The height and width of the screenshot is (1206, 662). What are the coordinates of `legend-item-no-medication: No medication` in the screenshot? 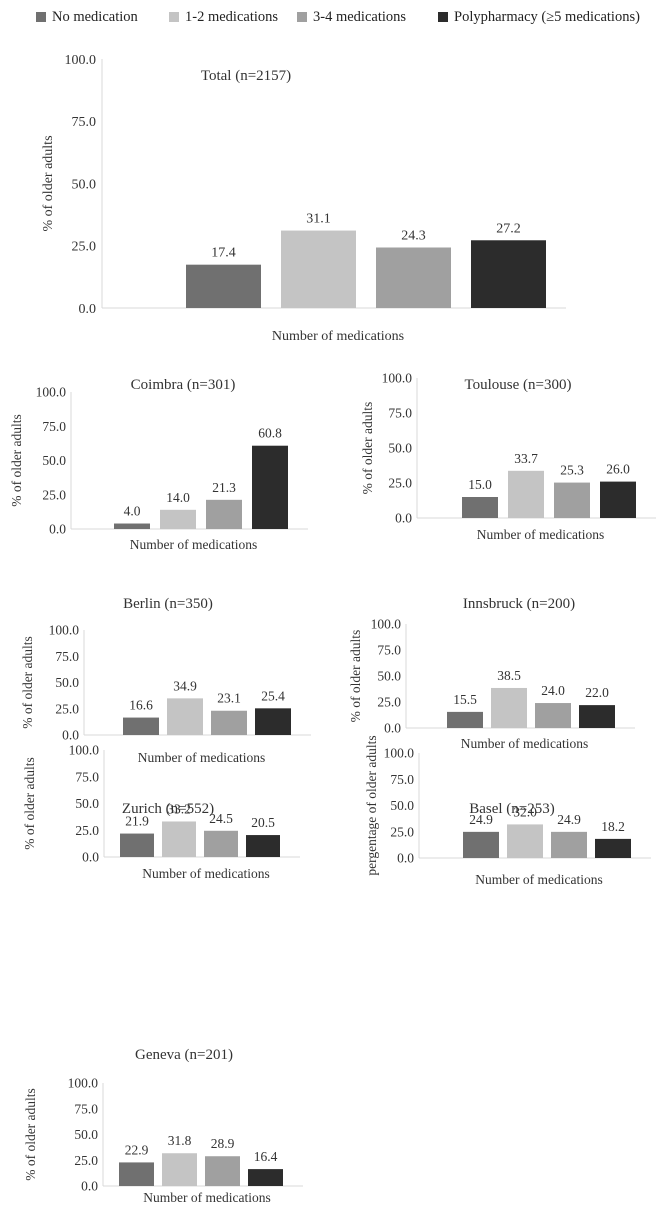 It's located at (87, 17).